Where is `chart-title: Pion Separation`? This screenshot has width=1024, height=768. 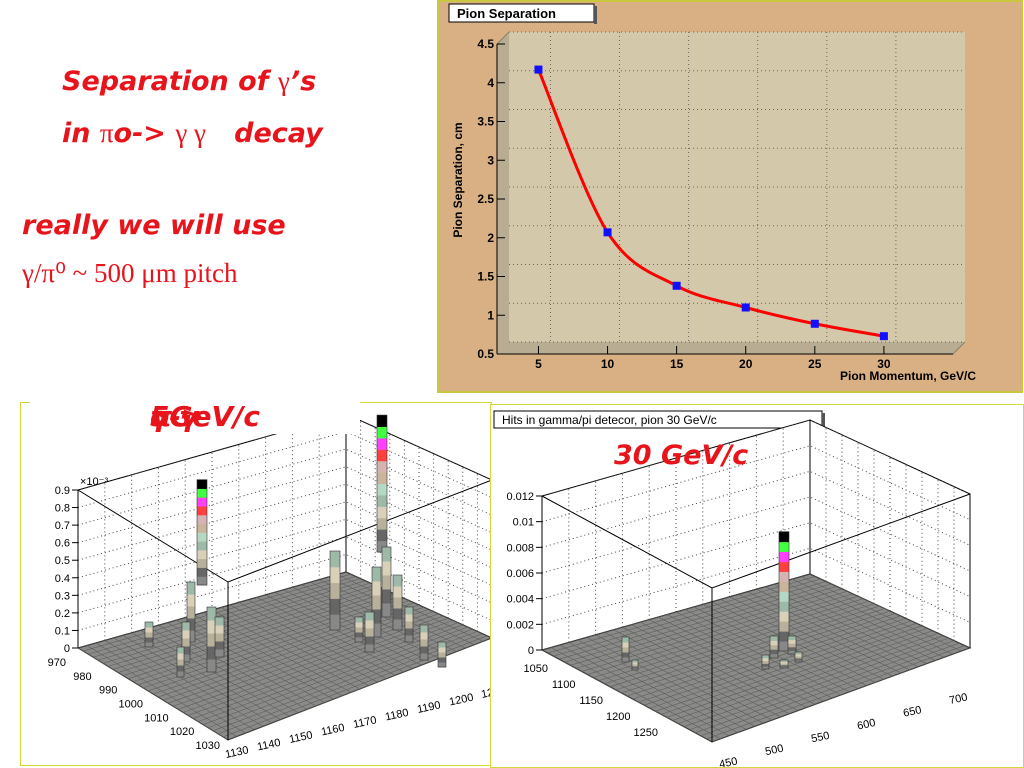 chart-title: Pion Separation is located at coordinates (506, 13).